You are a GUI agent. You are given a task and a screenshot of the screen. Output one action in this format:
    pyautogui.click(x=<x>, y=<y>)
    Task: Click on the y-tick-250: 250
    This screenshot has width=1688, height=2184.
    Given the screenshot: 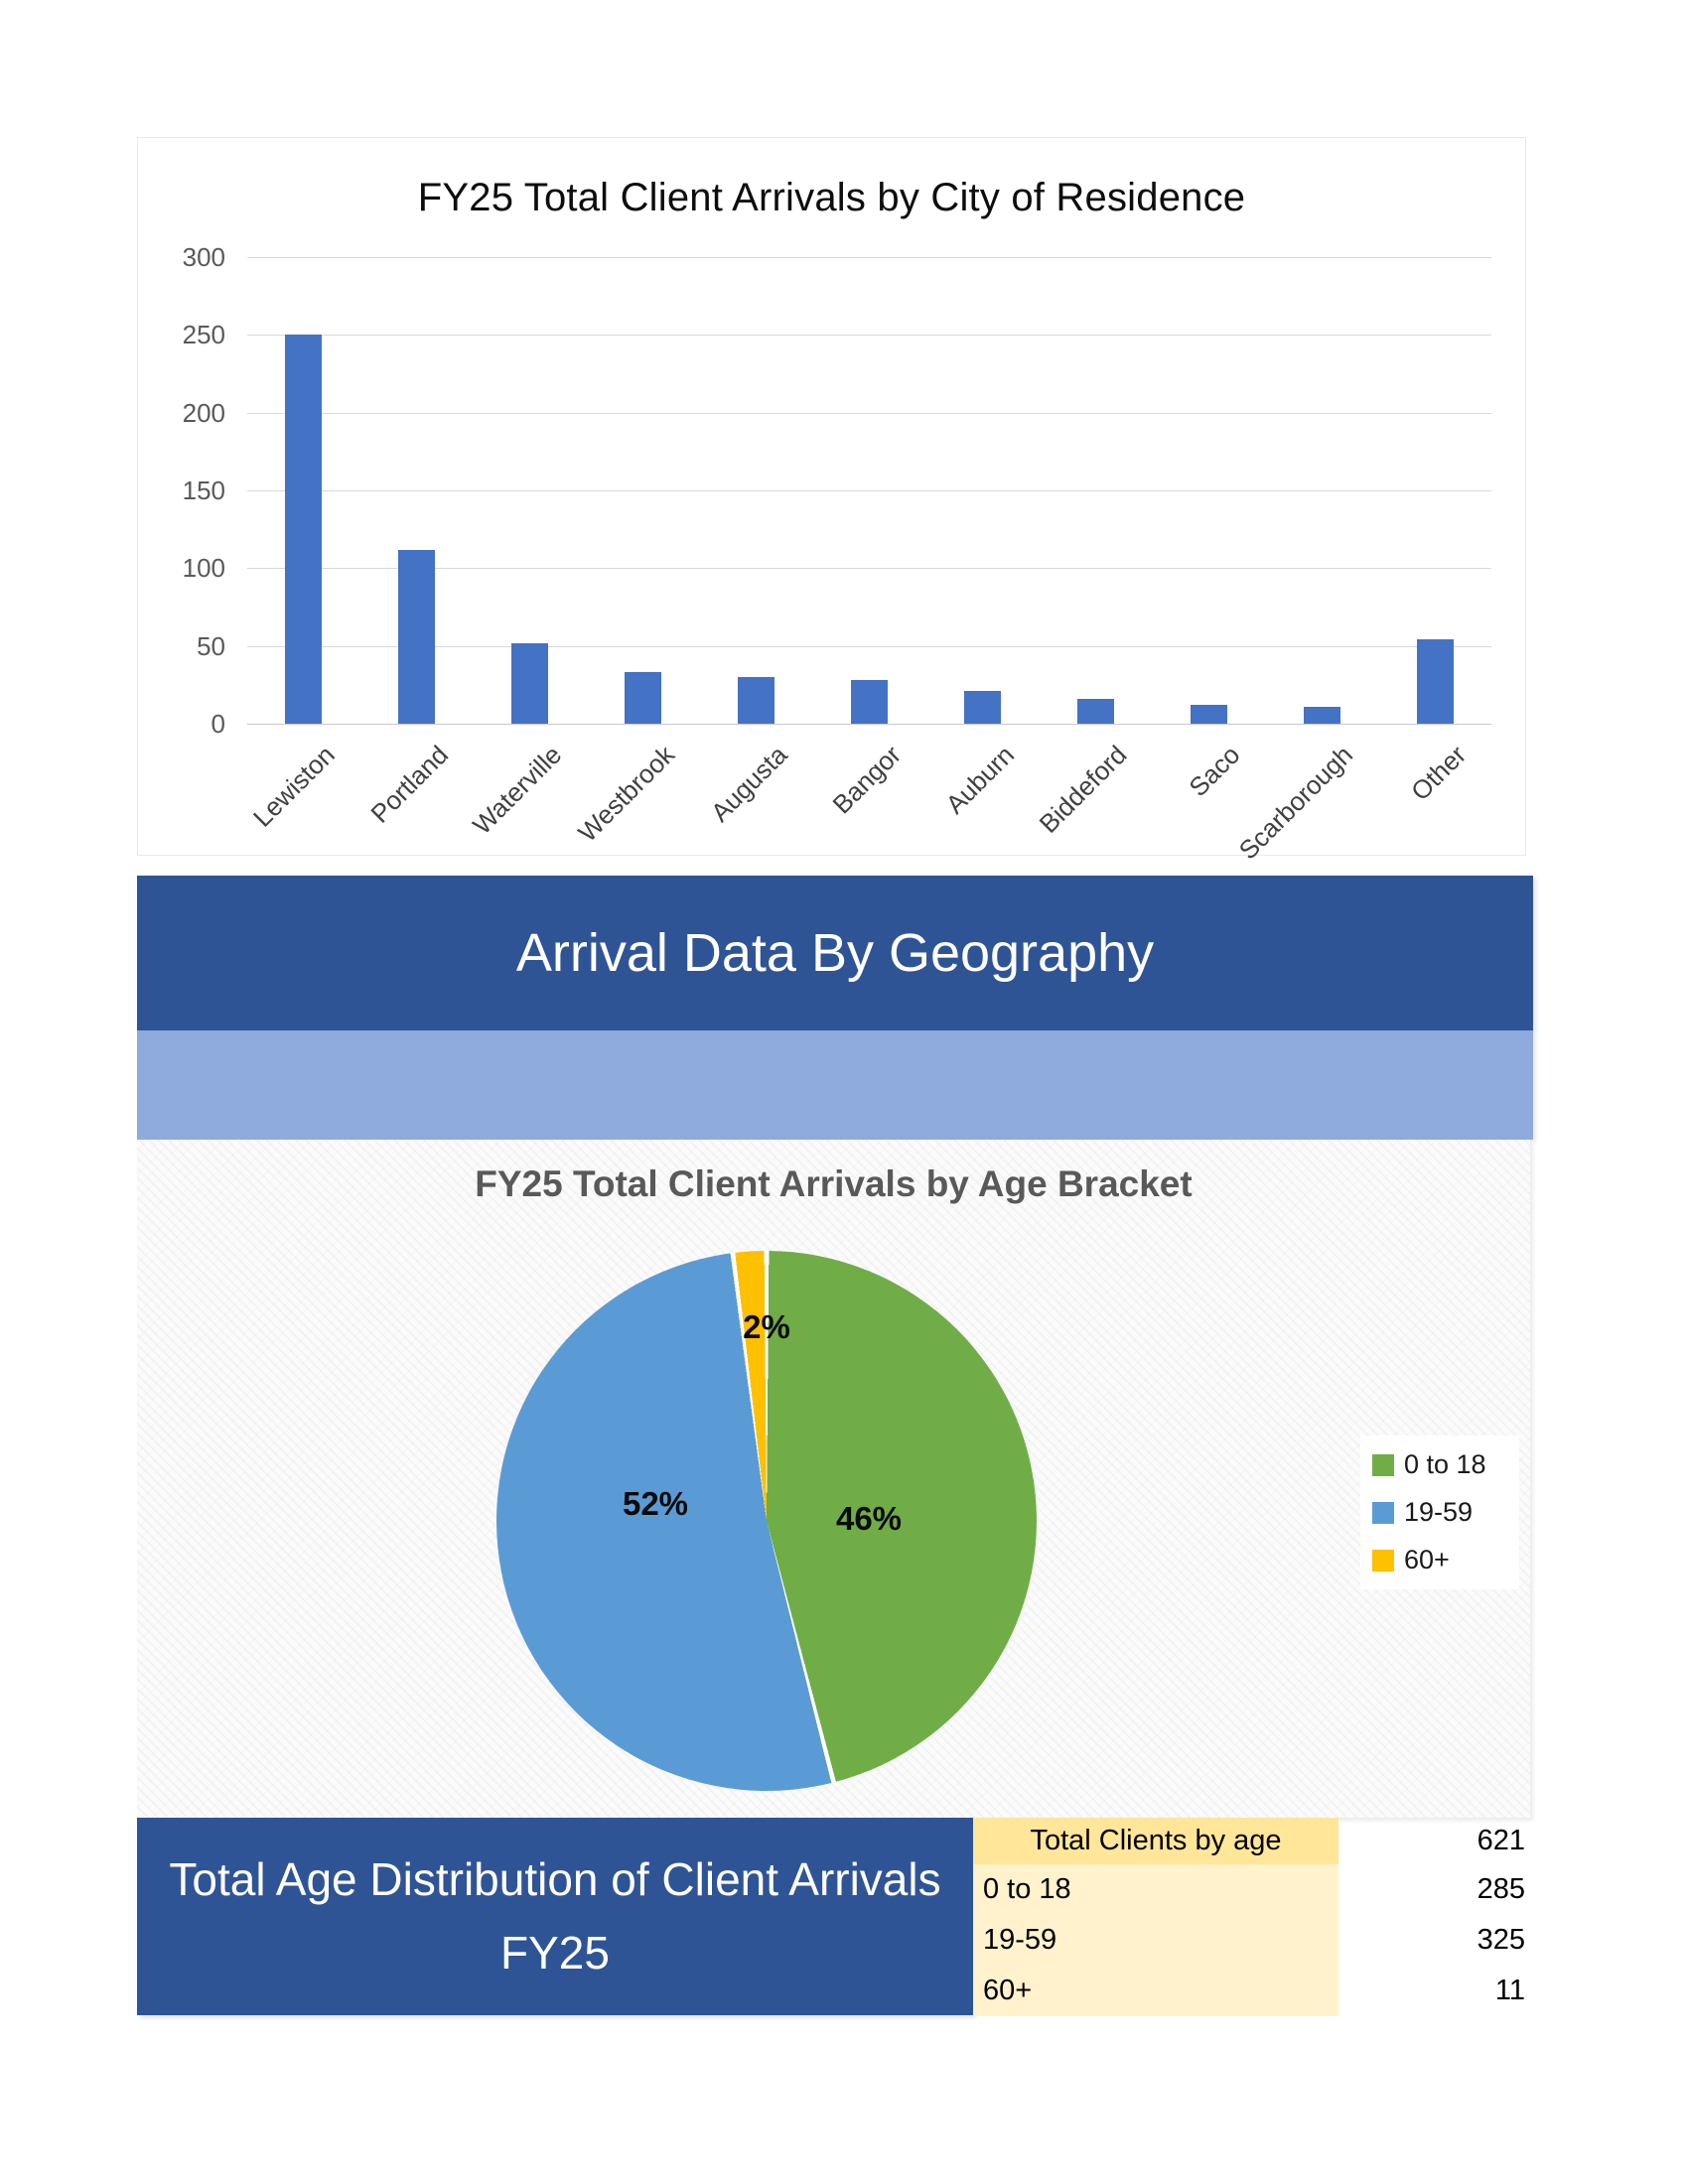 What is the action you would take?
    pyautogui.click(x=203, y=335)
    